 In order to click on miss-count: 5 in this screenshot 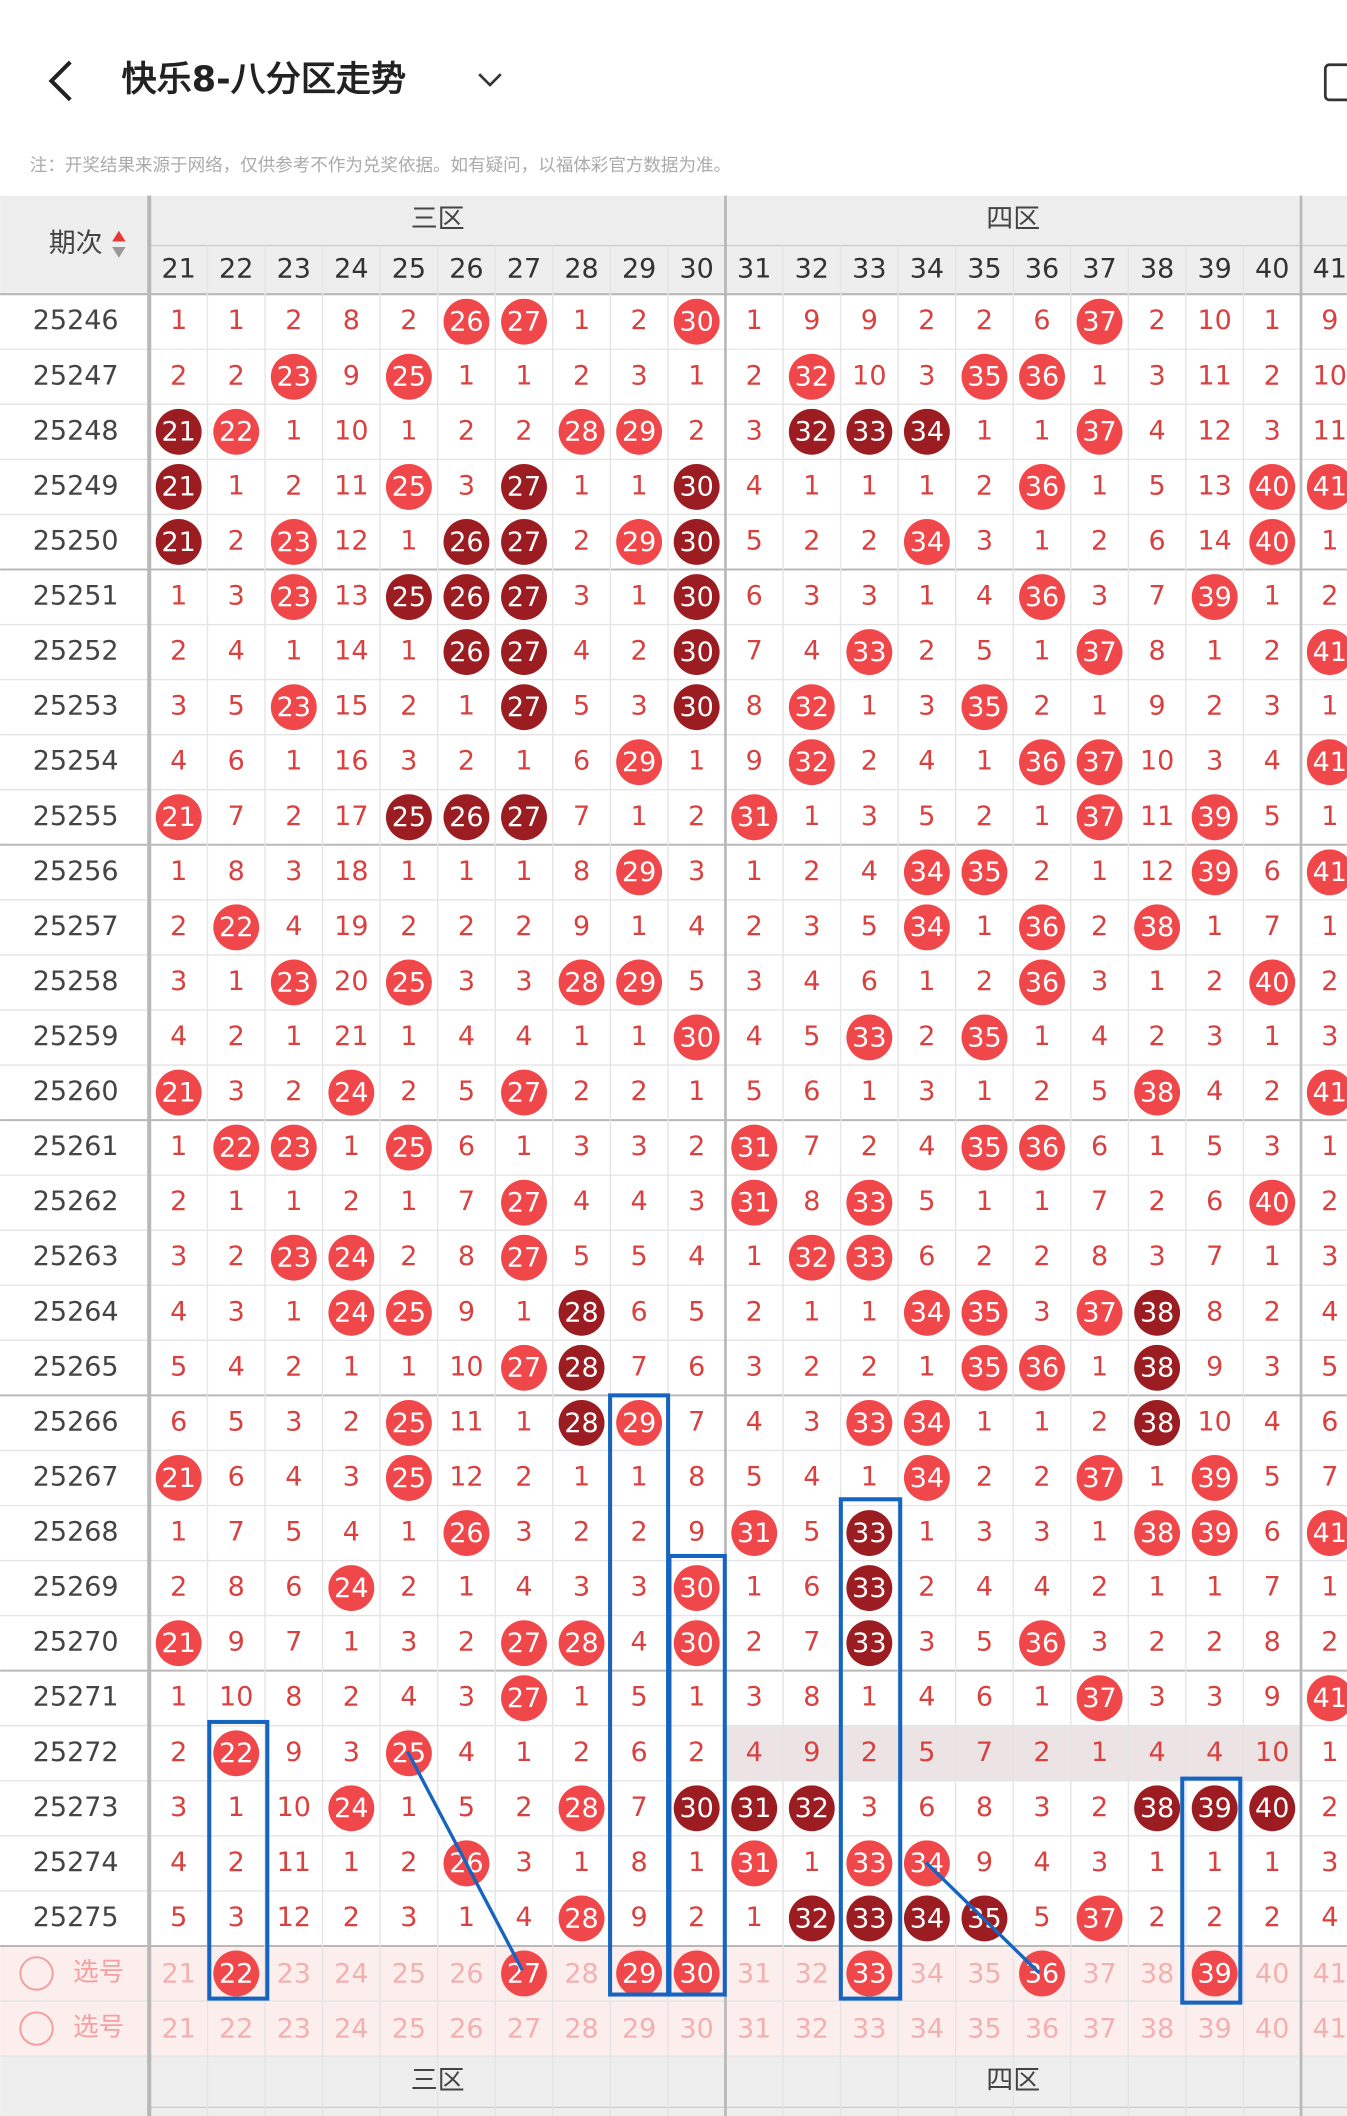, I will do `click(926, 1201)`.